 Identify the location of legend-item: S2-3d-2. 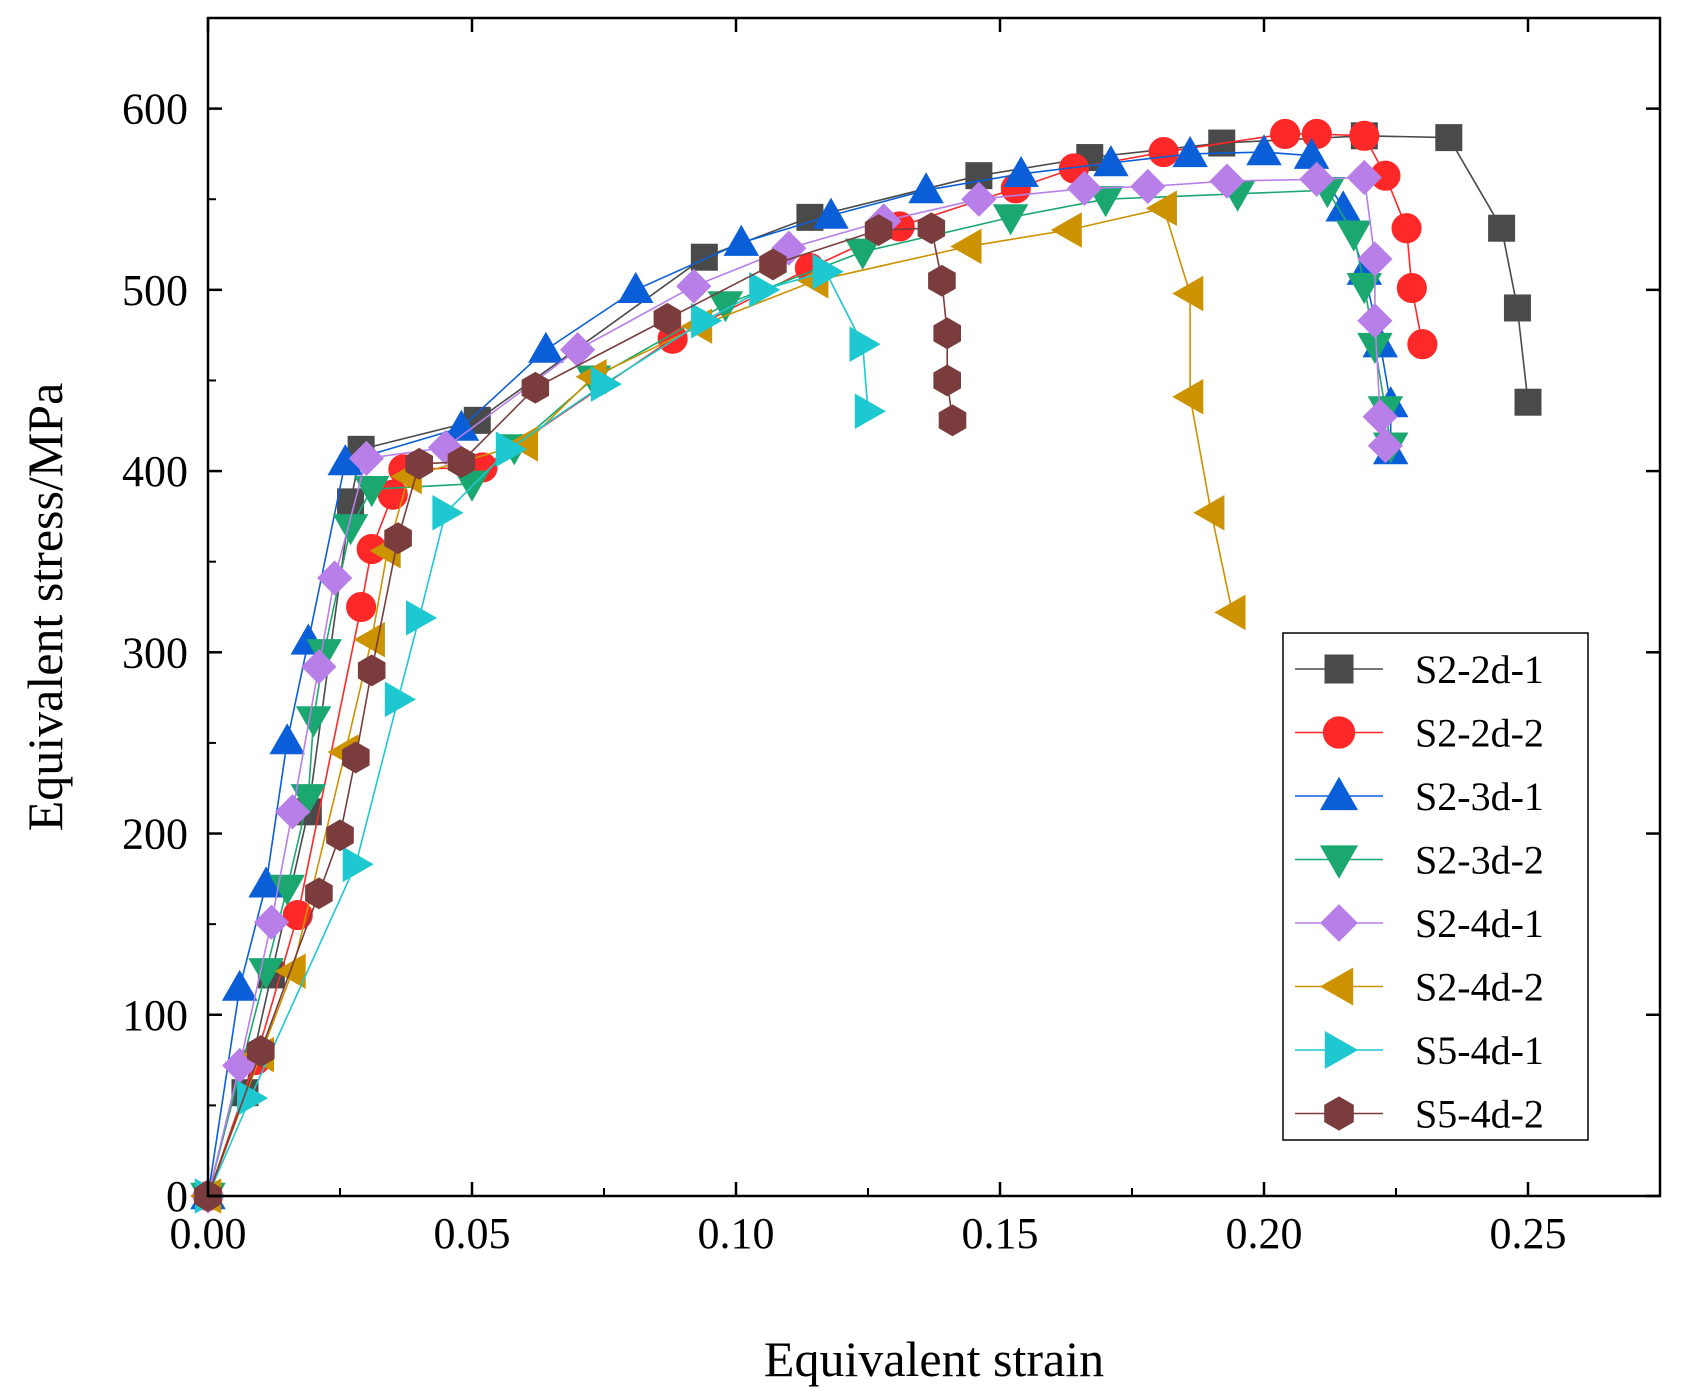
(1419, 860).